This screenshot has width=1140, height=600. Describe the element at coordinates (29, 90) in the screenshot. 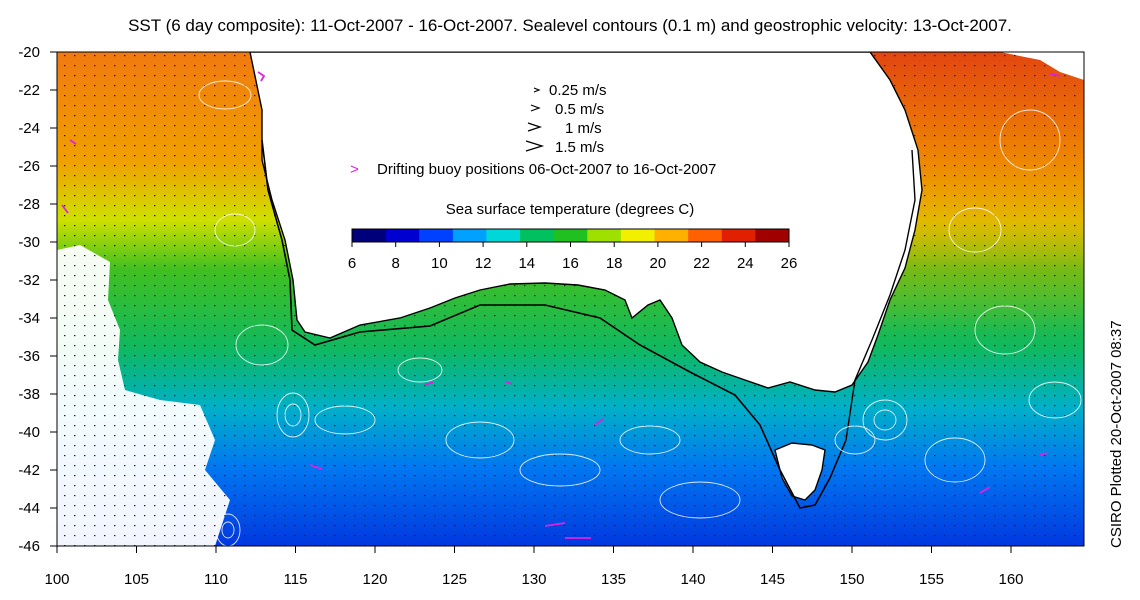

I see `y-tick-label: -22` at that location.